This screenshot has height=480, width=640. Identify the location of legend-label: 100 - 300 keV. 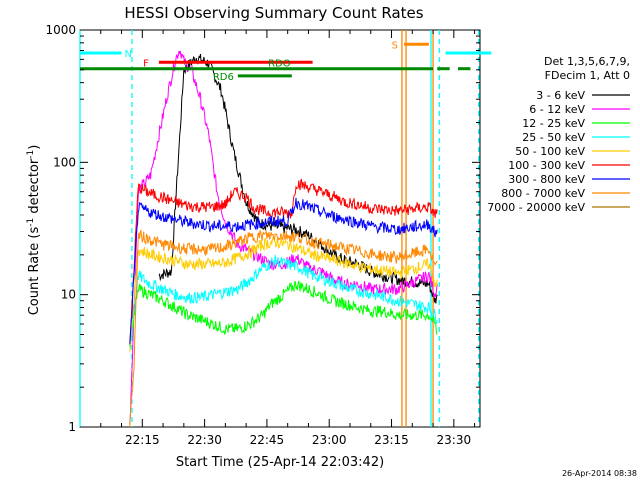
(546, 165).